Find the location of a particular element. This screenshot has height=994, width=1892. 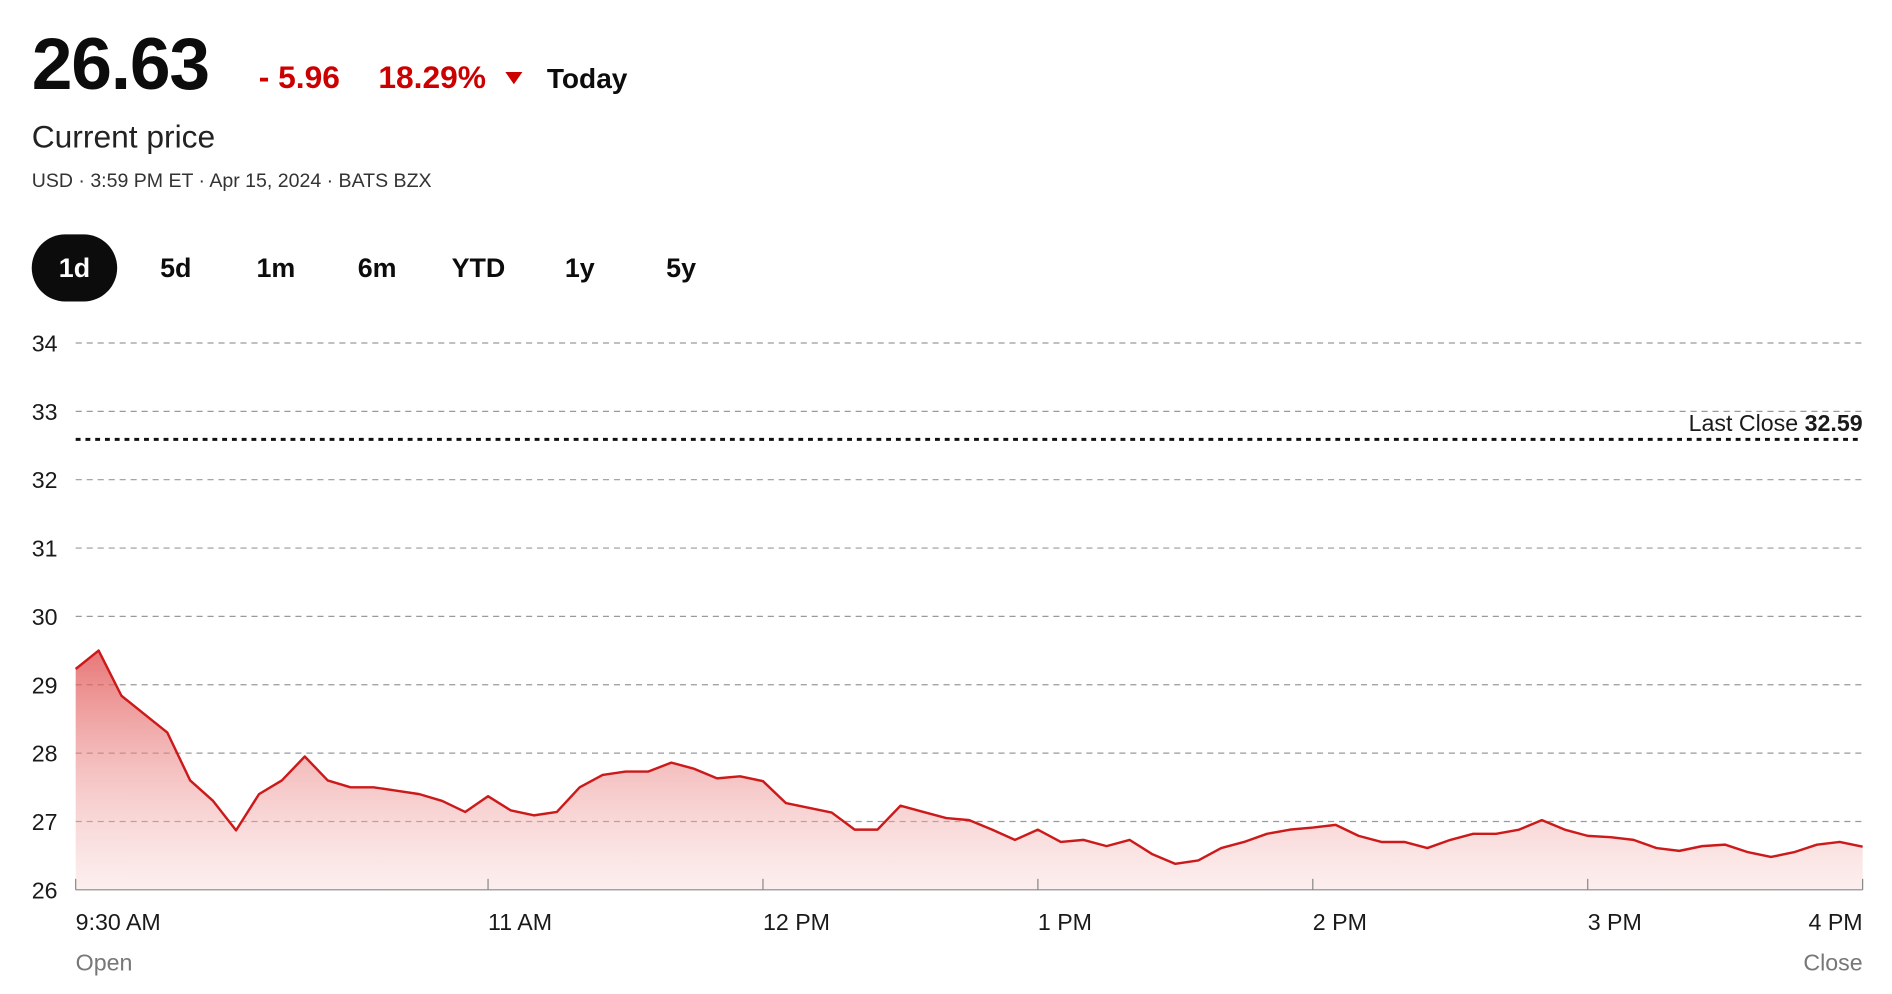

price: 26.63 is located at coordinates (120, 64).